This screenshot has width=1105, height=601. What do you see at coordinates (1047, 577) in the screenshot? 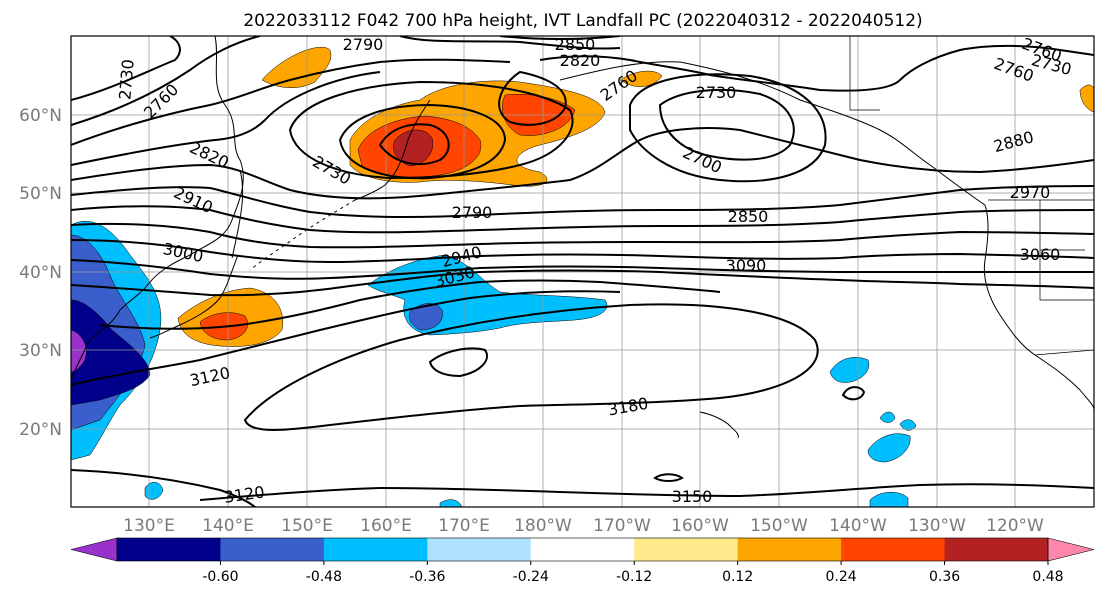
I see `colorbar-tick-label: 0.48` at bounding box center [1047, 577].